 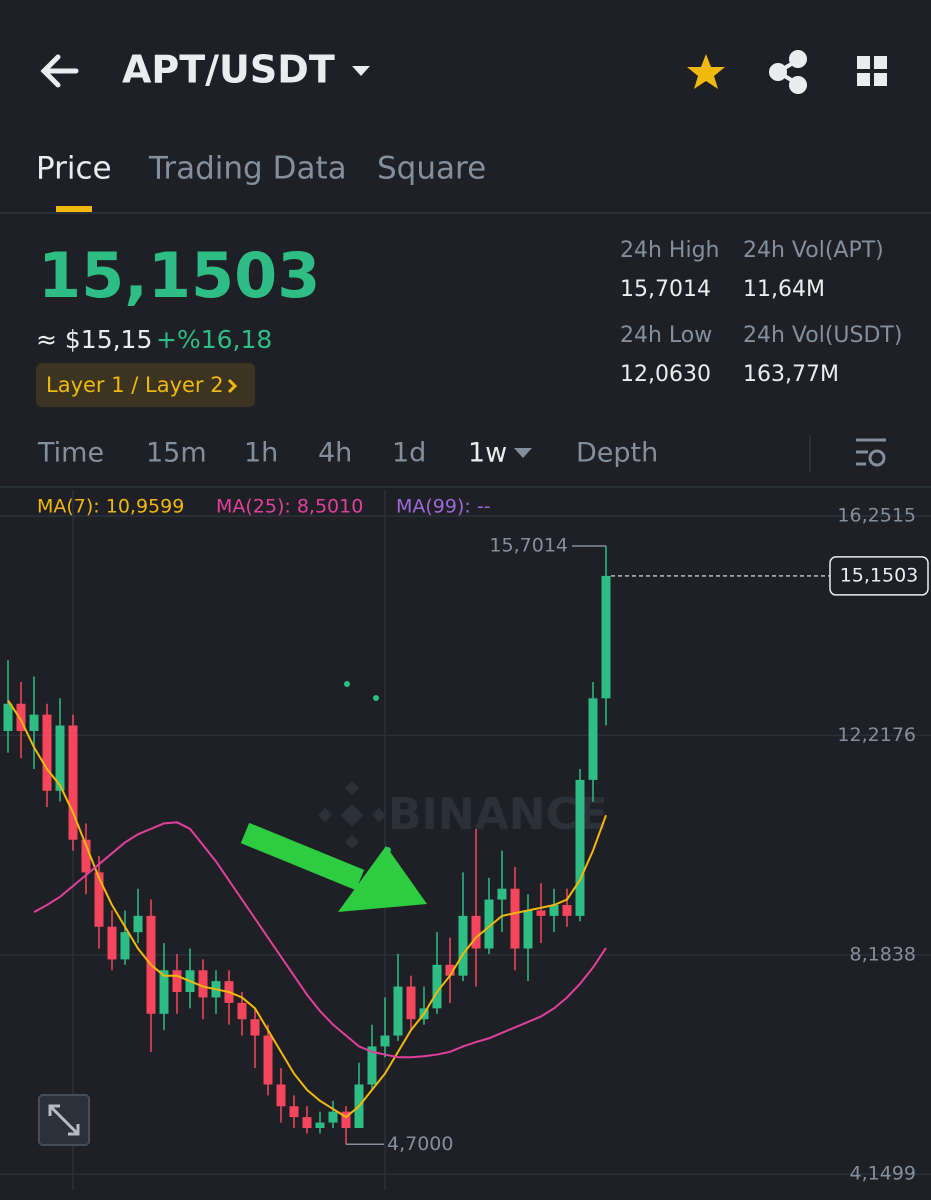 I want to click on ma-legend: MA(99): --, so click(x=443, y=507).